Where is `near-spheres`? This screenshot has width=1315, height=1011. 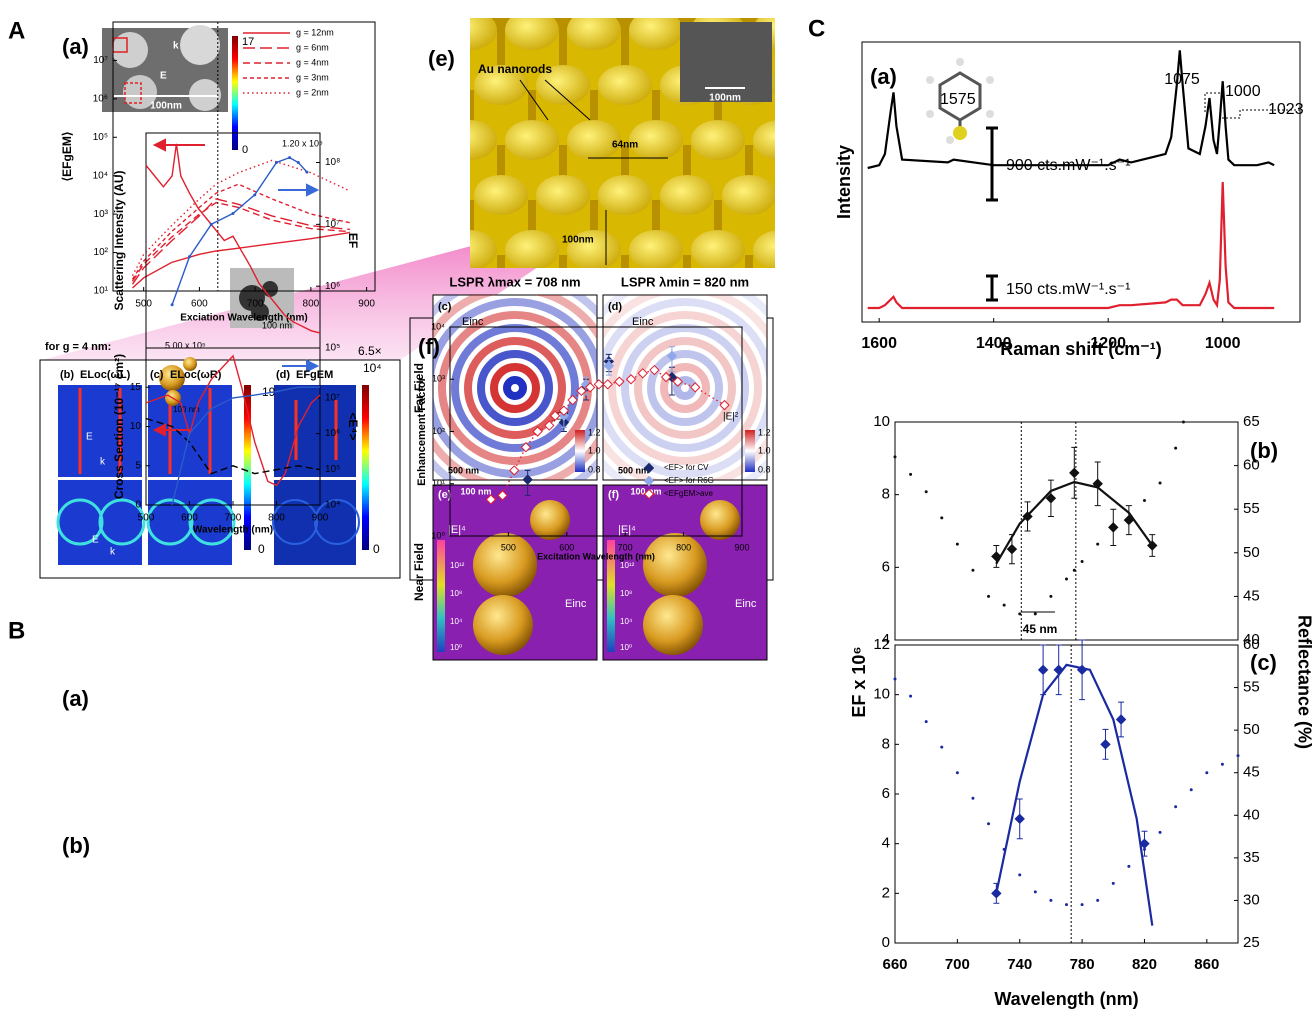 near-spheres is located at coordinates (606, 577).